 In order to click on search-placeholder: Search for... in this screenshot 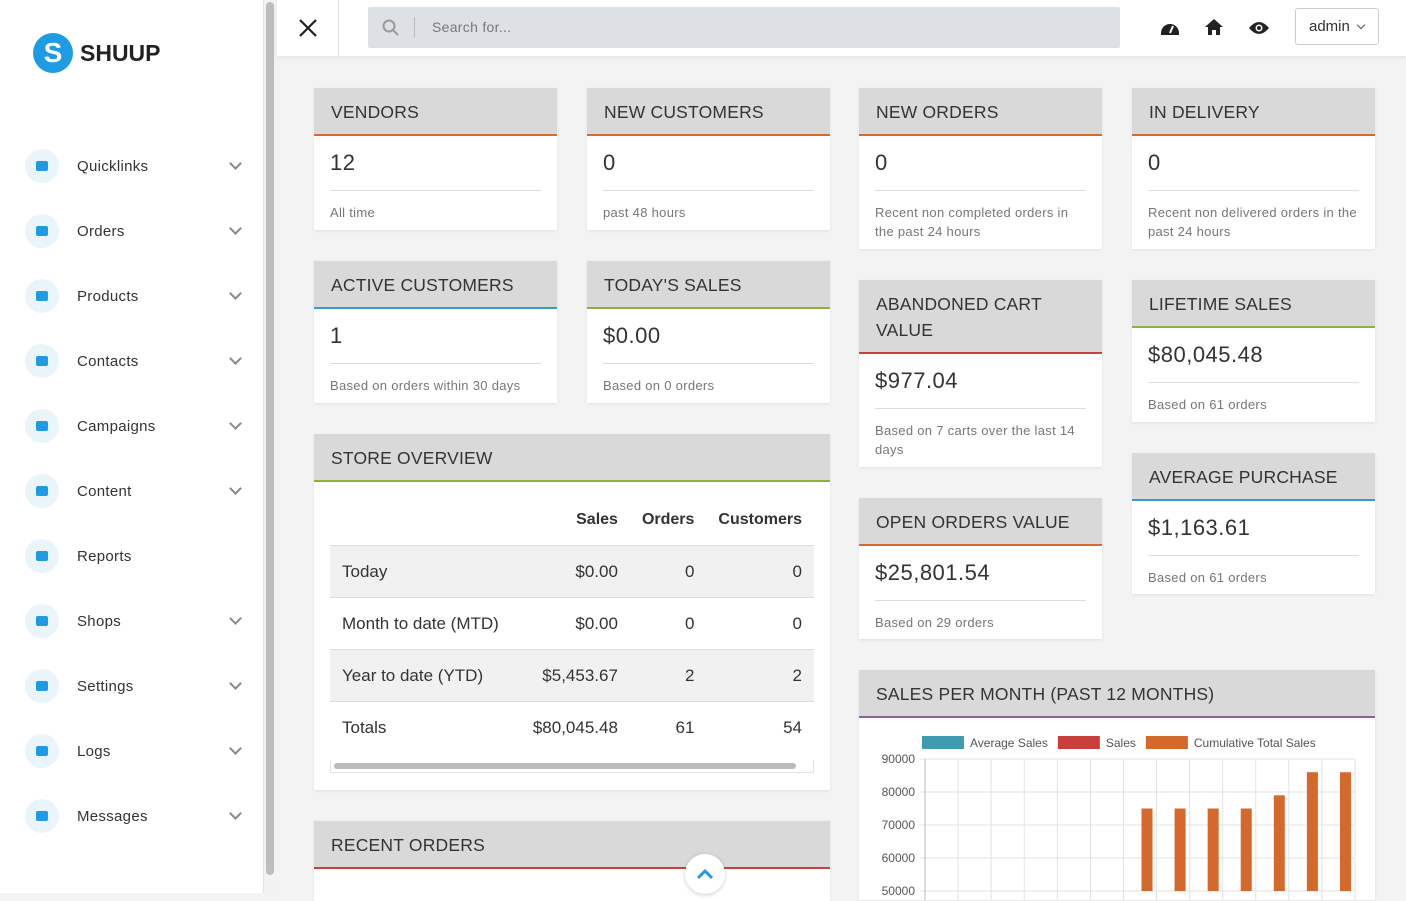, I will do `click(472, 27)`.